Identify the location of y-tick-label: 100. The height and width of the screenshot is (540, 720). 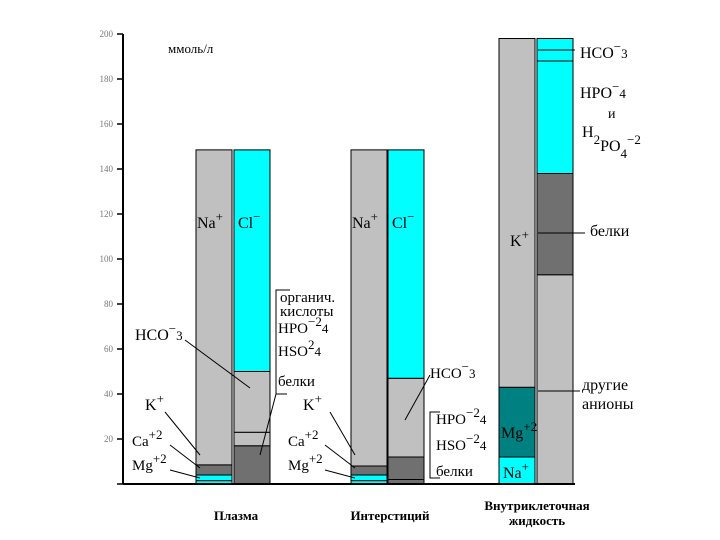
(107, 259).